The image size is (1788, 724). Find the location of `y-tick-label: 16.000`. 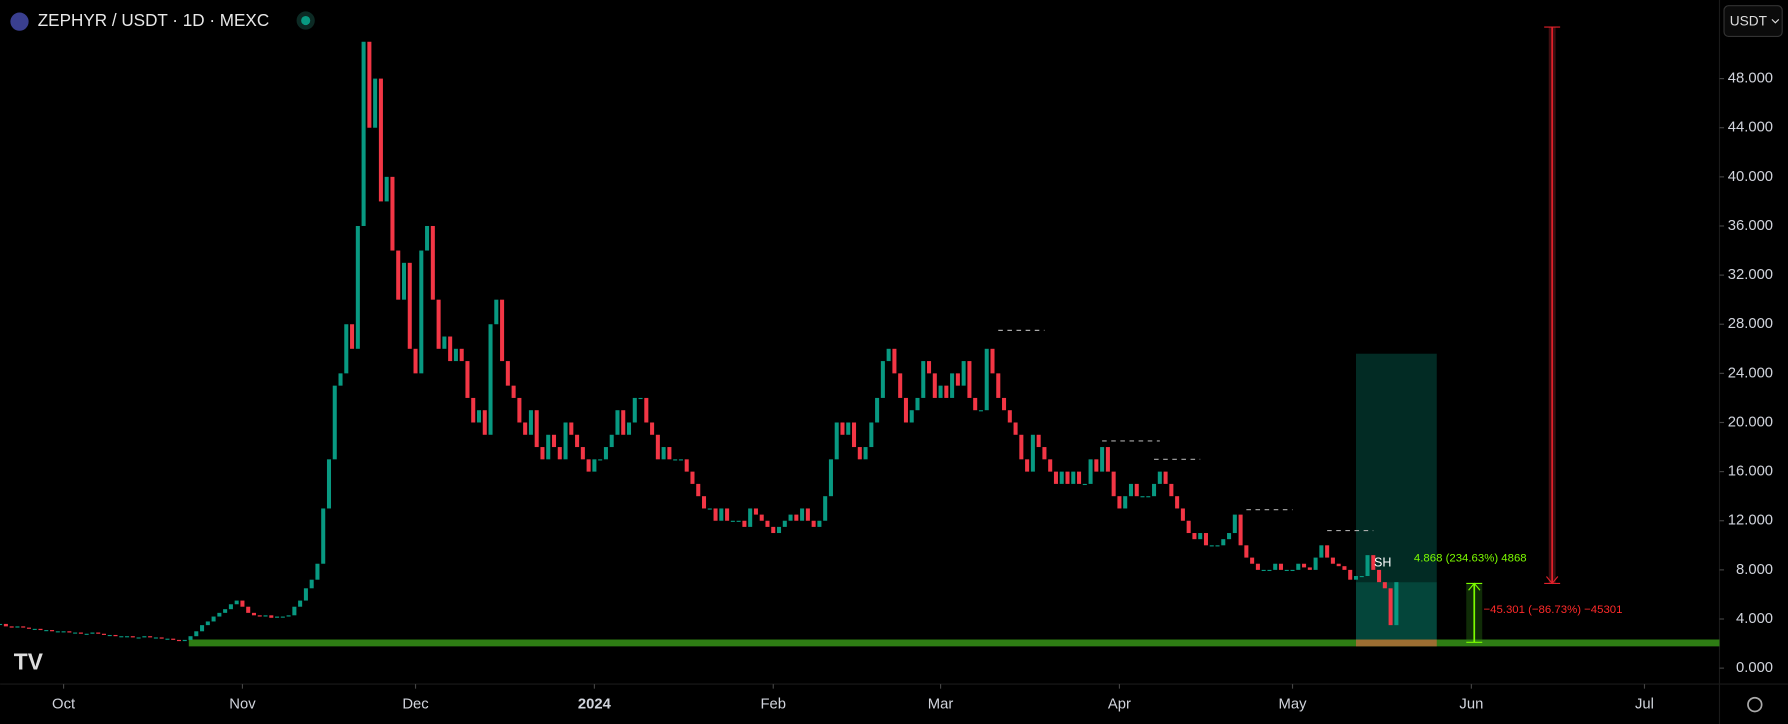

y-tick-label: 16.000 is located at coordinates (1750, 472).